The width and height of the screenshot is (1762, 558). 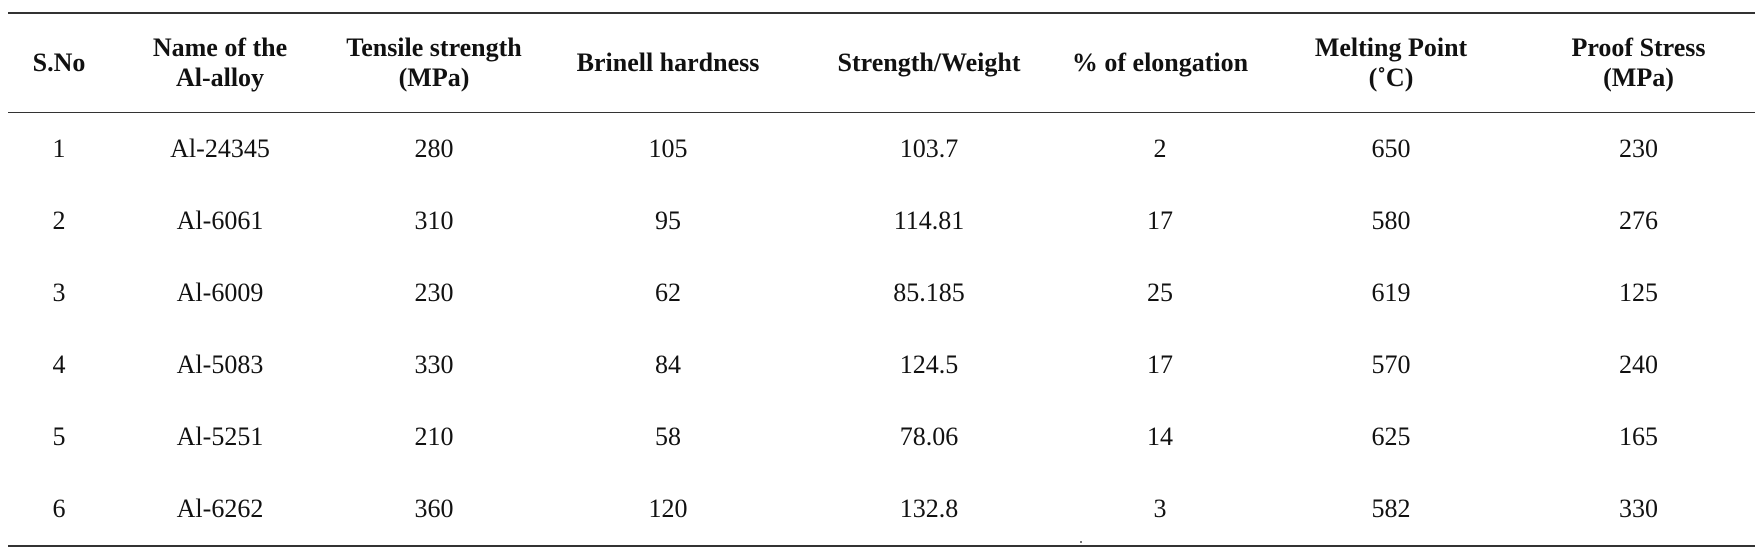 I want to click on cell-strength-weight: 85.185, so click(x=929, y=292).